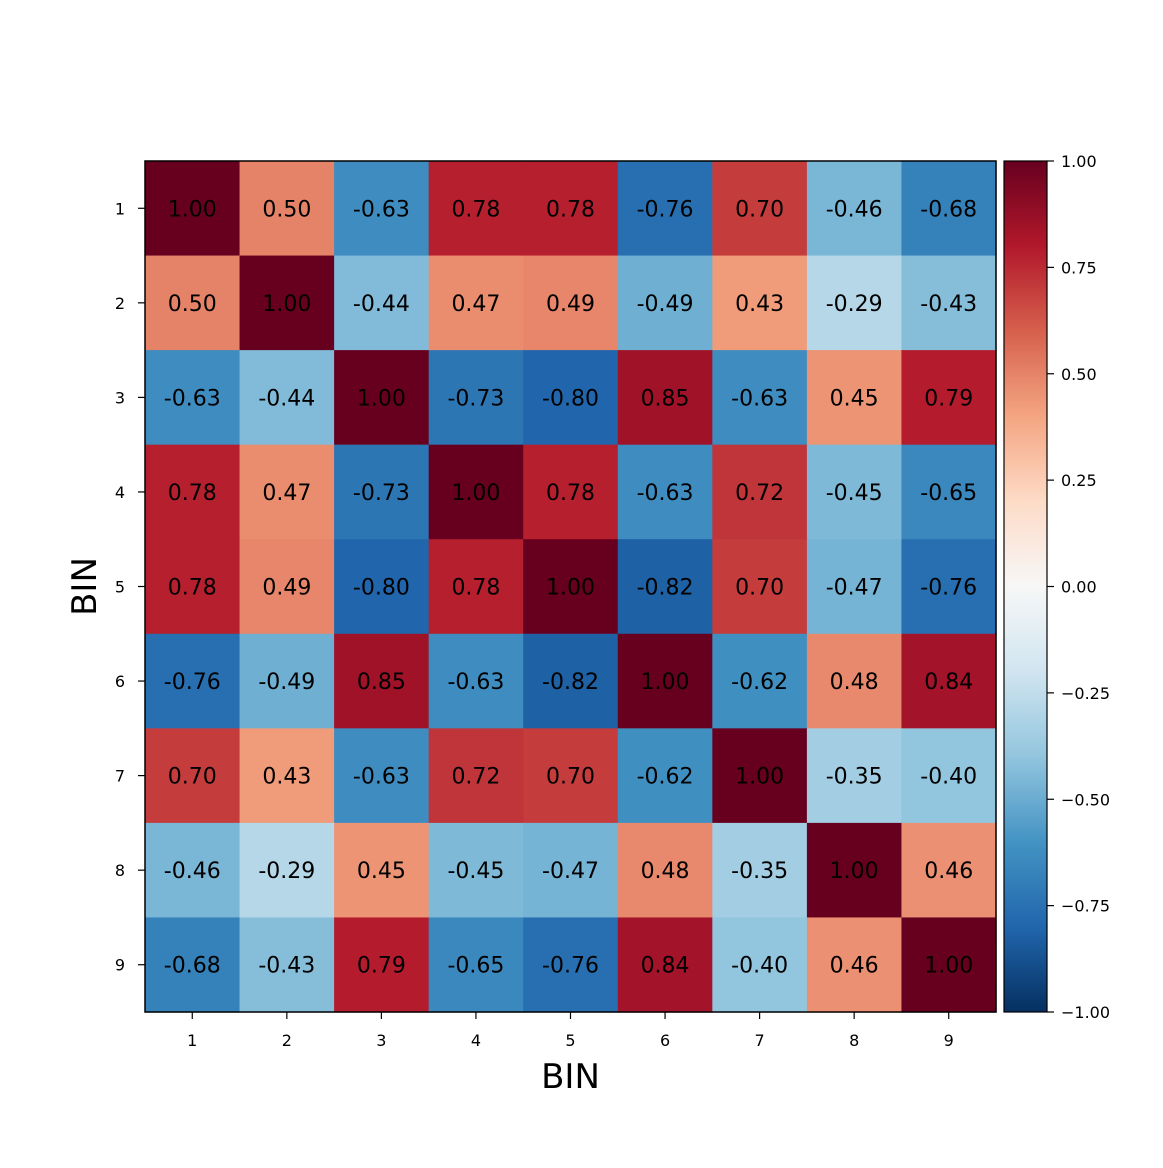  I want to click on x-axis-title: BIN, so click(570, 1077).